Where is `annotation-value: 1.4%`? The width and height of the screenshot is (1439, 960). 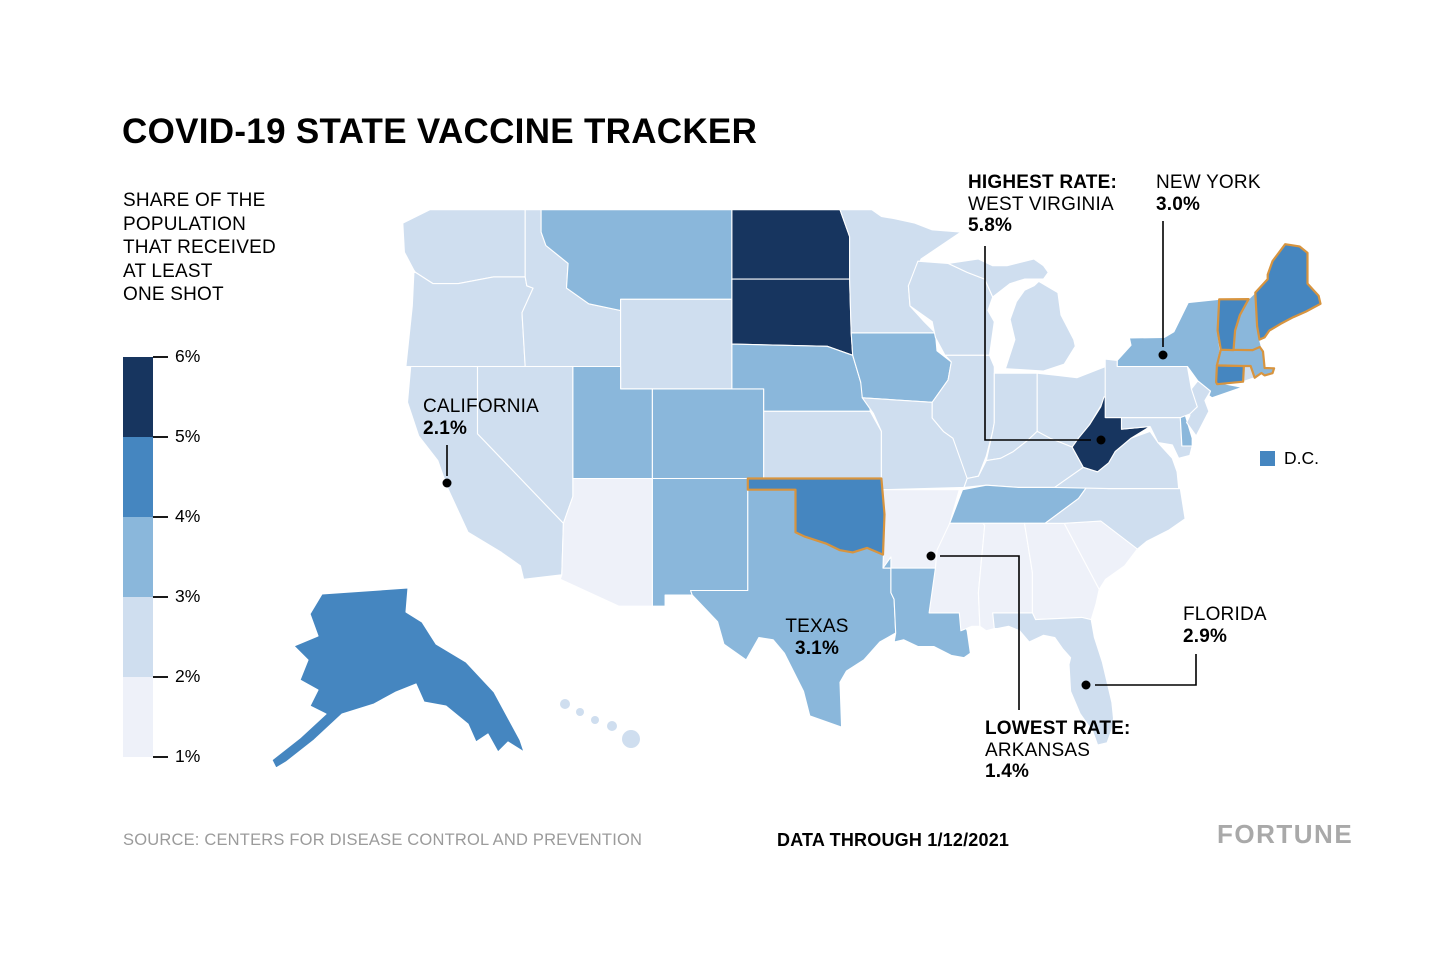
annotation-value: 1.4% is located at coordinates (1007, 771).